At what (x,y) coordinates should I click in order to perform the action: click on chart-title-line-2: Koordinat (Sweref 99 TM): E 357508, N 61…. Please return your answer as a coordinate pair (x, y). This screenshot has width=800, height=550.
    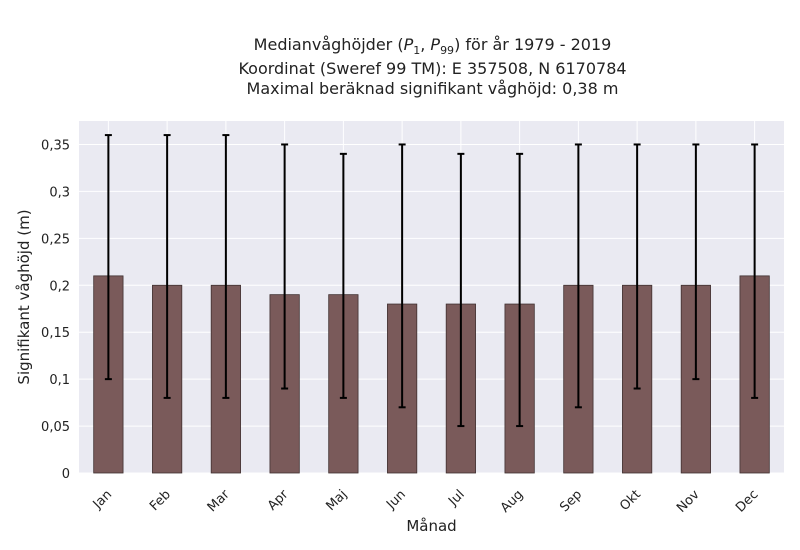
    Looking at the image, I should click on (432, 68).